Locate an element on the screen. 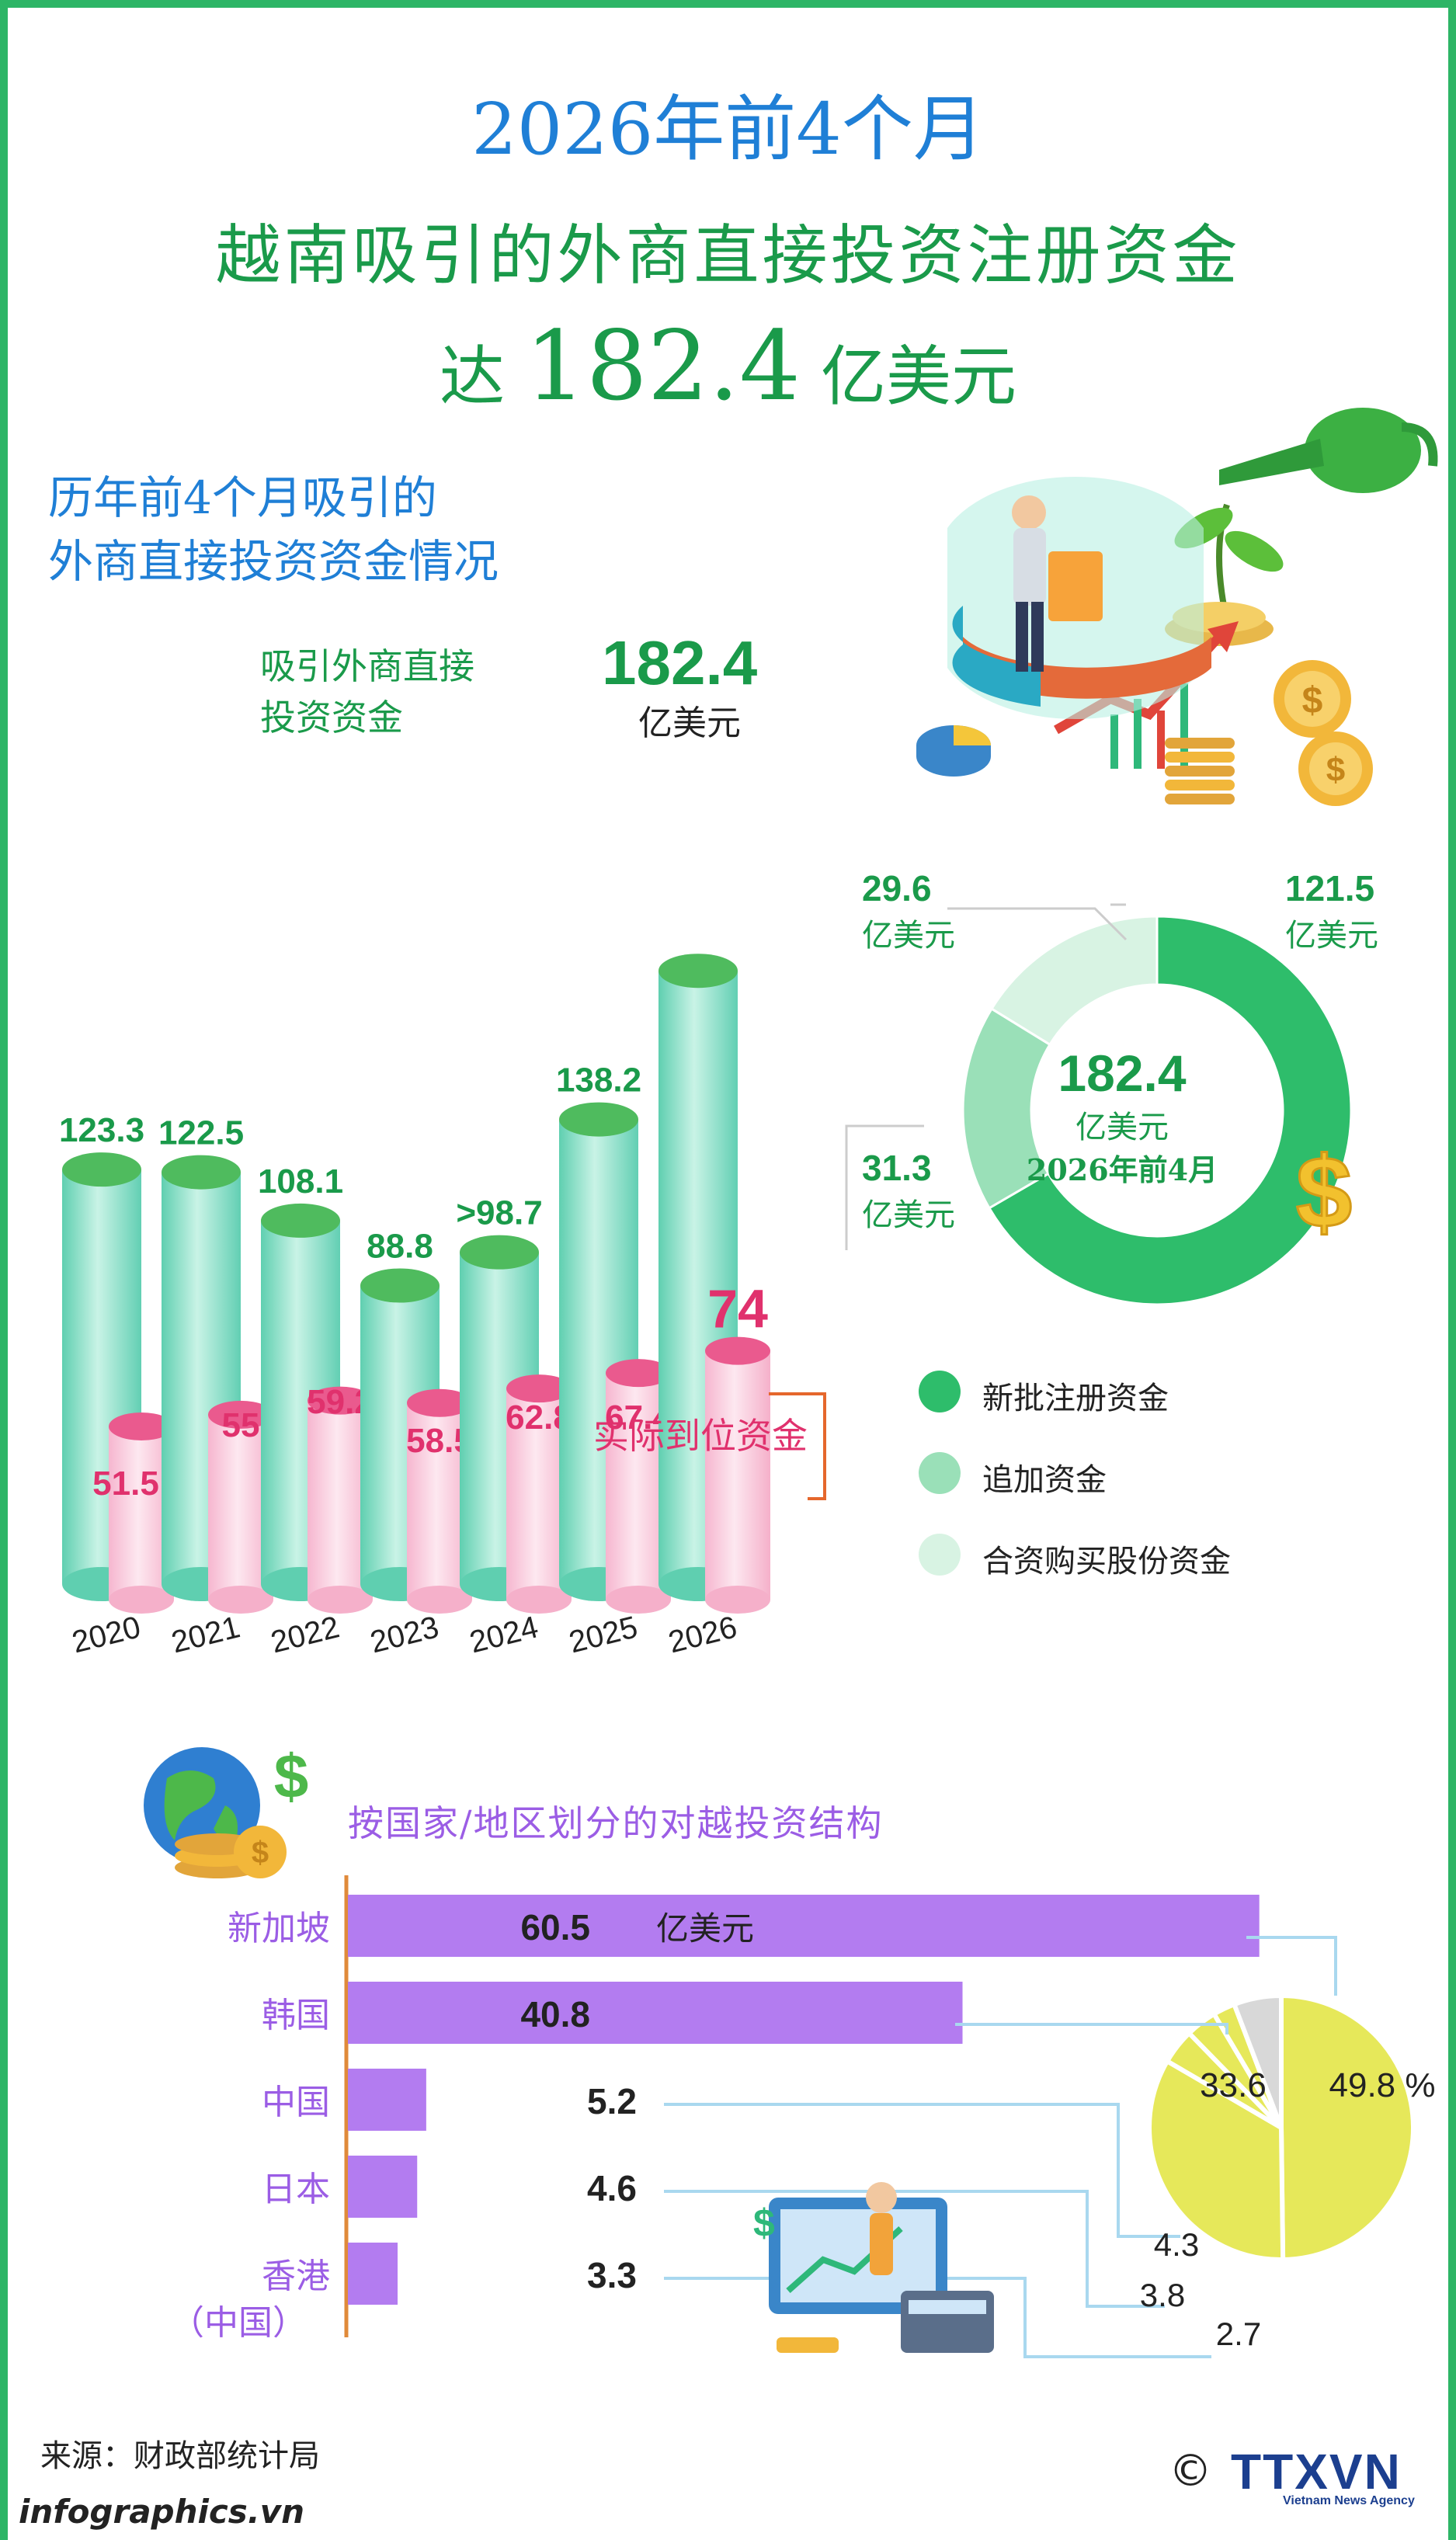 The image size is (1456, 2540). legend-dot-new is located at coordinates (940, 1392).